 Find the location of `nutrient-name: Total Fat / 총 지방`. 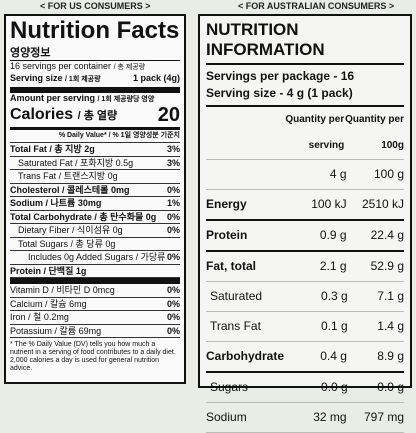

nutrient-name: Total Fat / 총 지방 is located at coordinates (46, 149).